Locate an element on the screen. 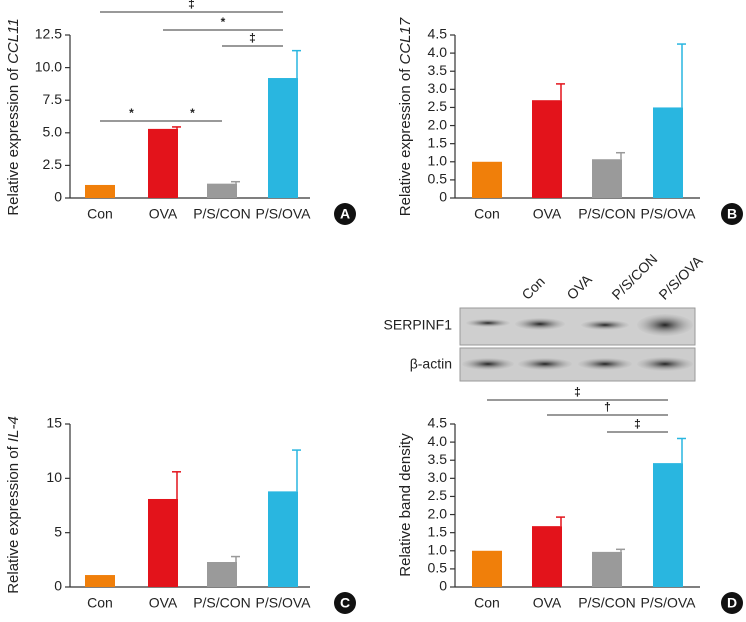 The image size is (746, 622). panel-label: A is located at coordinates (345, 214).